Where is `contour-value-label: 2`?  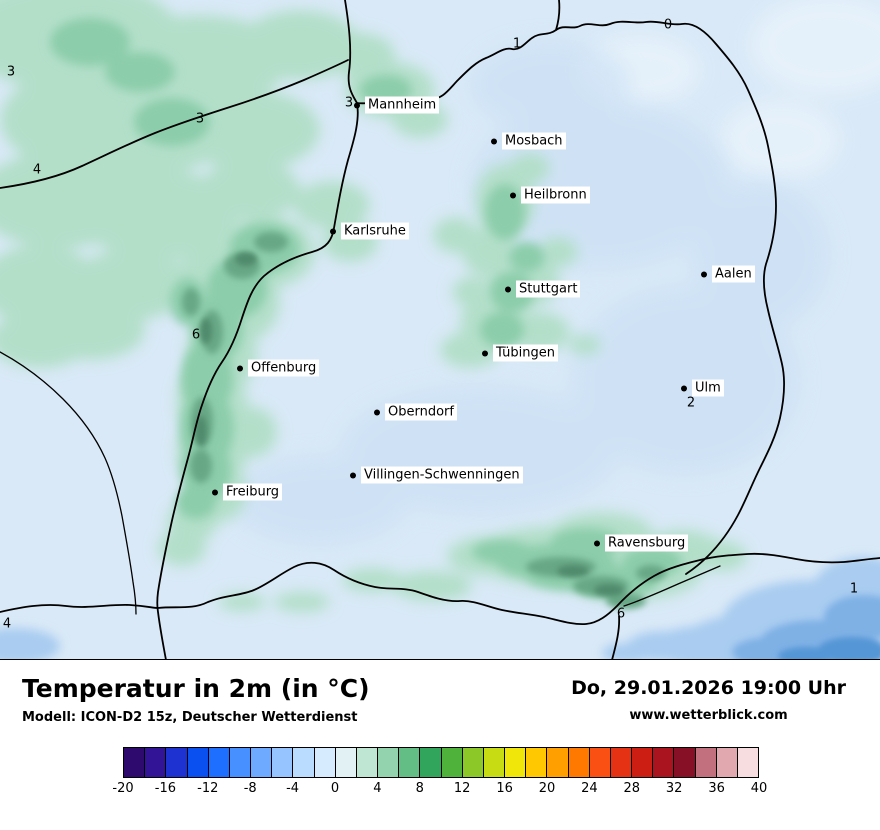
contour-value-label: 2 is located at coordinates (691, 403).